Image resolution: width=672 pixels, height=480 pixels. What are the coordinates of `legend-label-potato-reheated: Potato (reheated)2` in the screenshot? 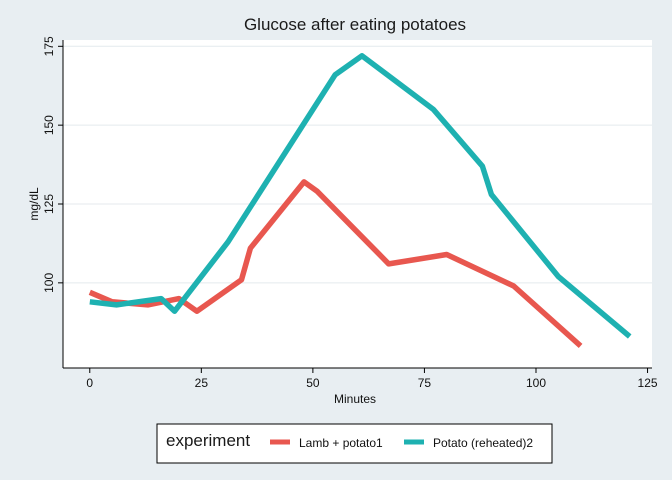 It's located at (483, 443).